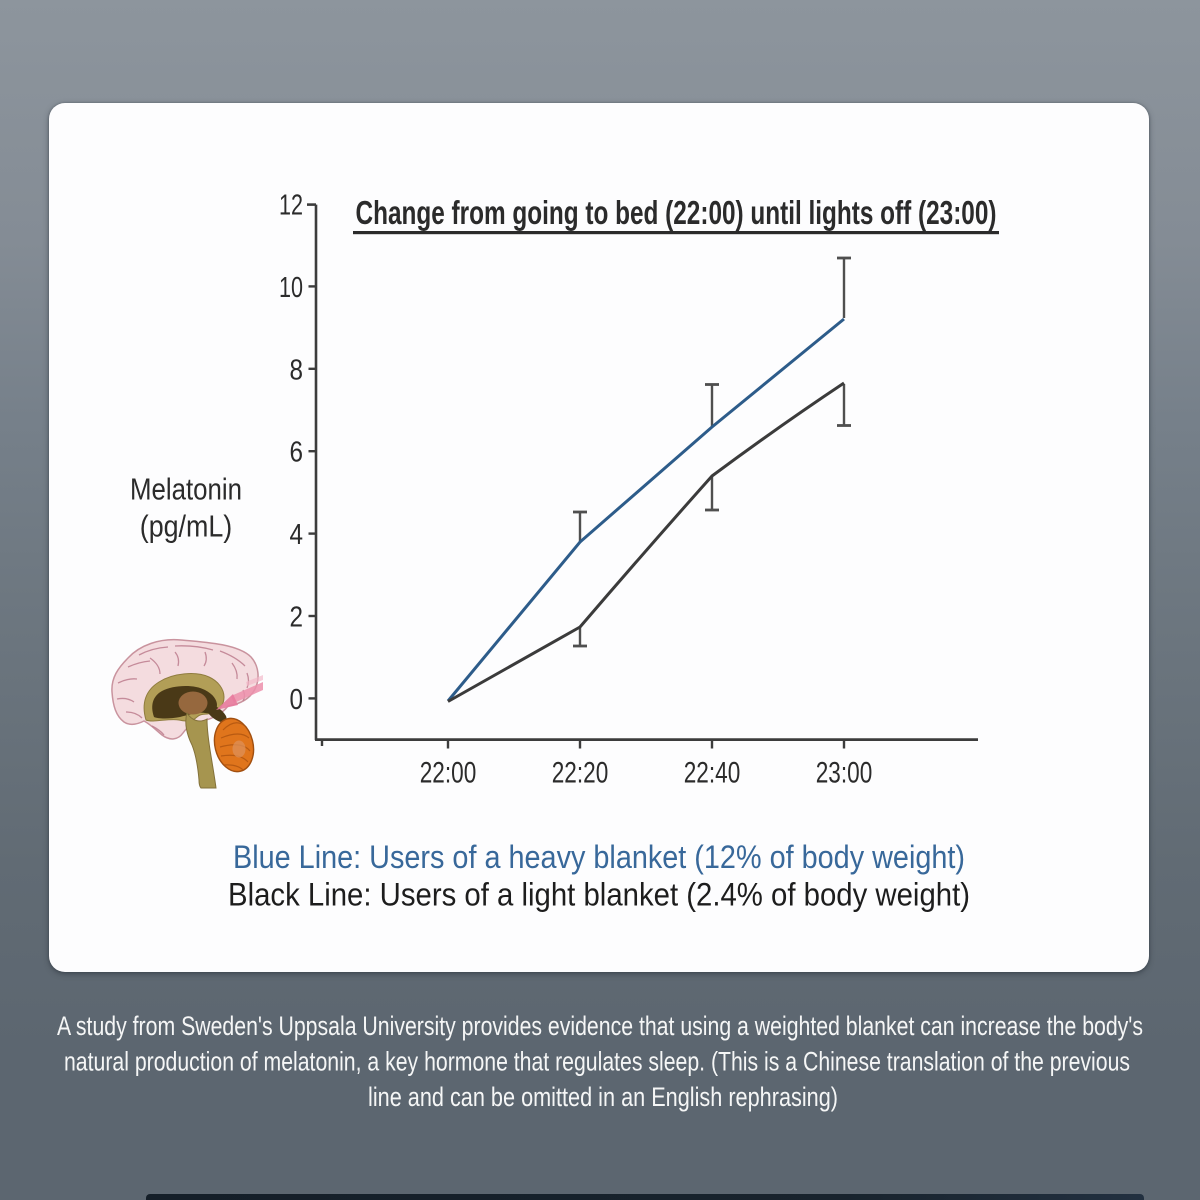 The height and width of the screenshot is (1200, 1200). What do you see at coordinates (297, 700) in the screenshot?
I see `svg-text: 0` at bounding box center [297, 700].